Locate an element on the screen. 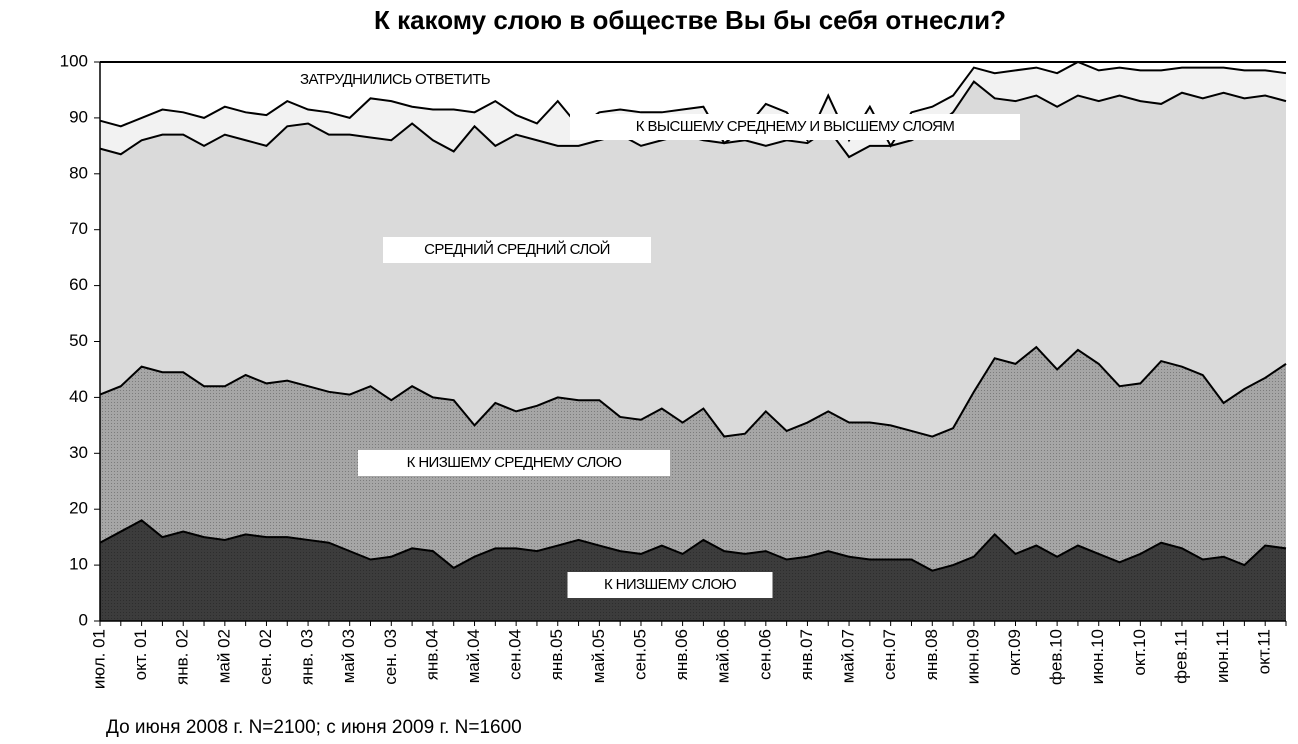 This screenshot has width=1298, height=744. x-tick-label: сен.04 is located at coordinates (515, 654).